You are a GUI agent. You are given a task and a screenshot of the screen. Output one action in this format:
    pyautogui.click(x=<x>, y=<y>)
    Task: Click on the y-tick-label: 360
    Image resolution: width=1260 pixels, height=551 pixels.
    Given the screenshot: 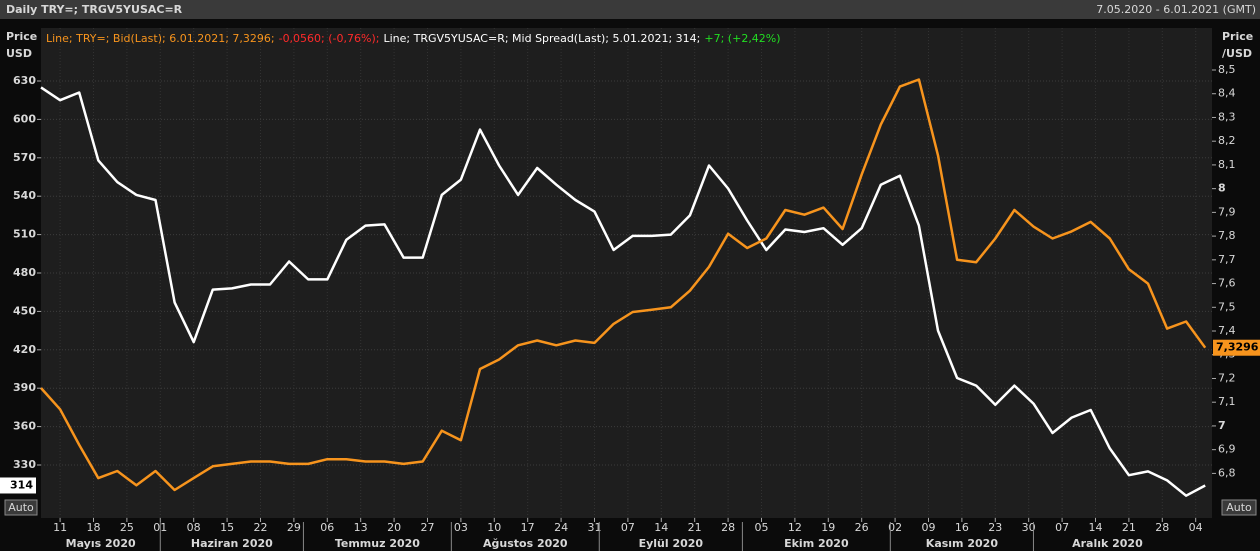 What is the action you would take?
    pyautogui.click(x=24, y=426)
    